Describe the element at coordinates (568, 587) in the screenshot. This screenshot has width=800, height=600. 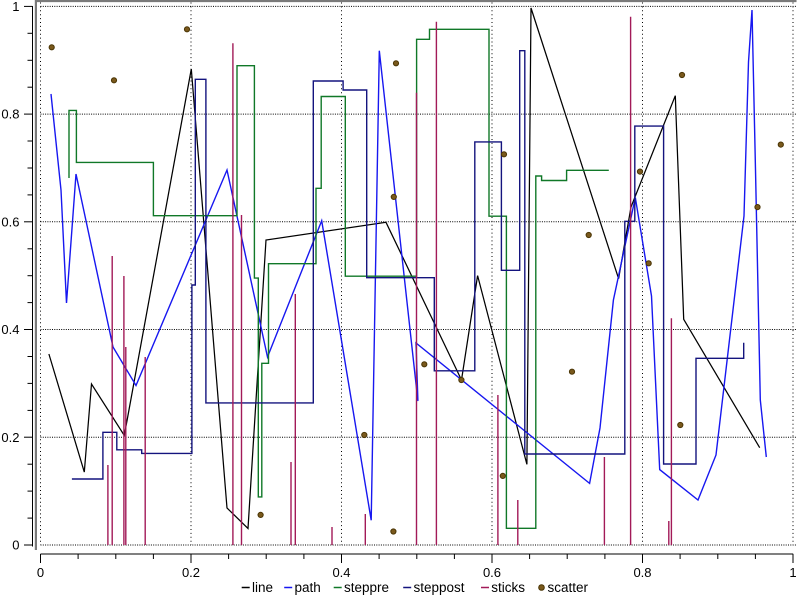
I see `svg-text: scatter` at that location.